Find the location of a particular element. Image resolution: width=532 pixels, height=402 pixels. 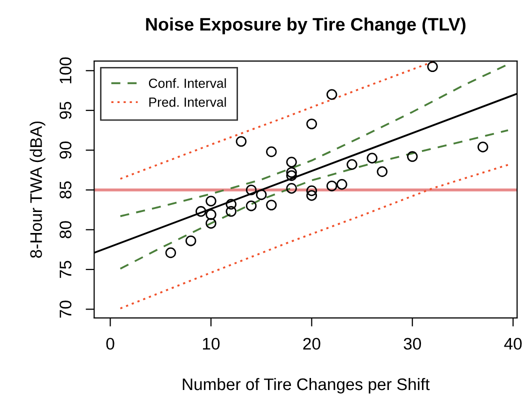

y-tick-label: 75 is located at coordinates (66, 269).